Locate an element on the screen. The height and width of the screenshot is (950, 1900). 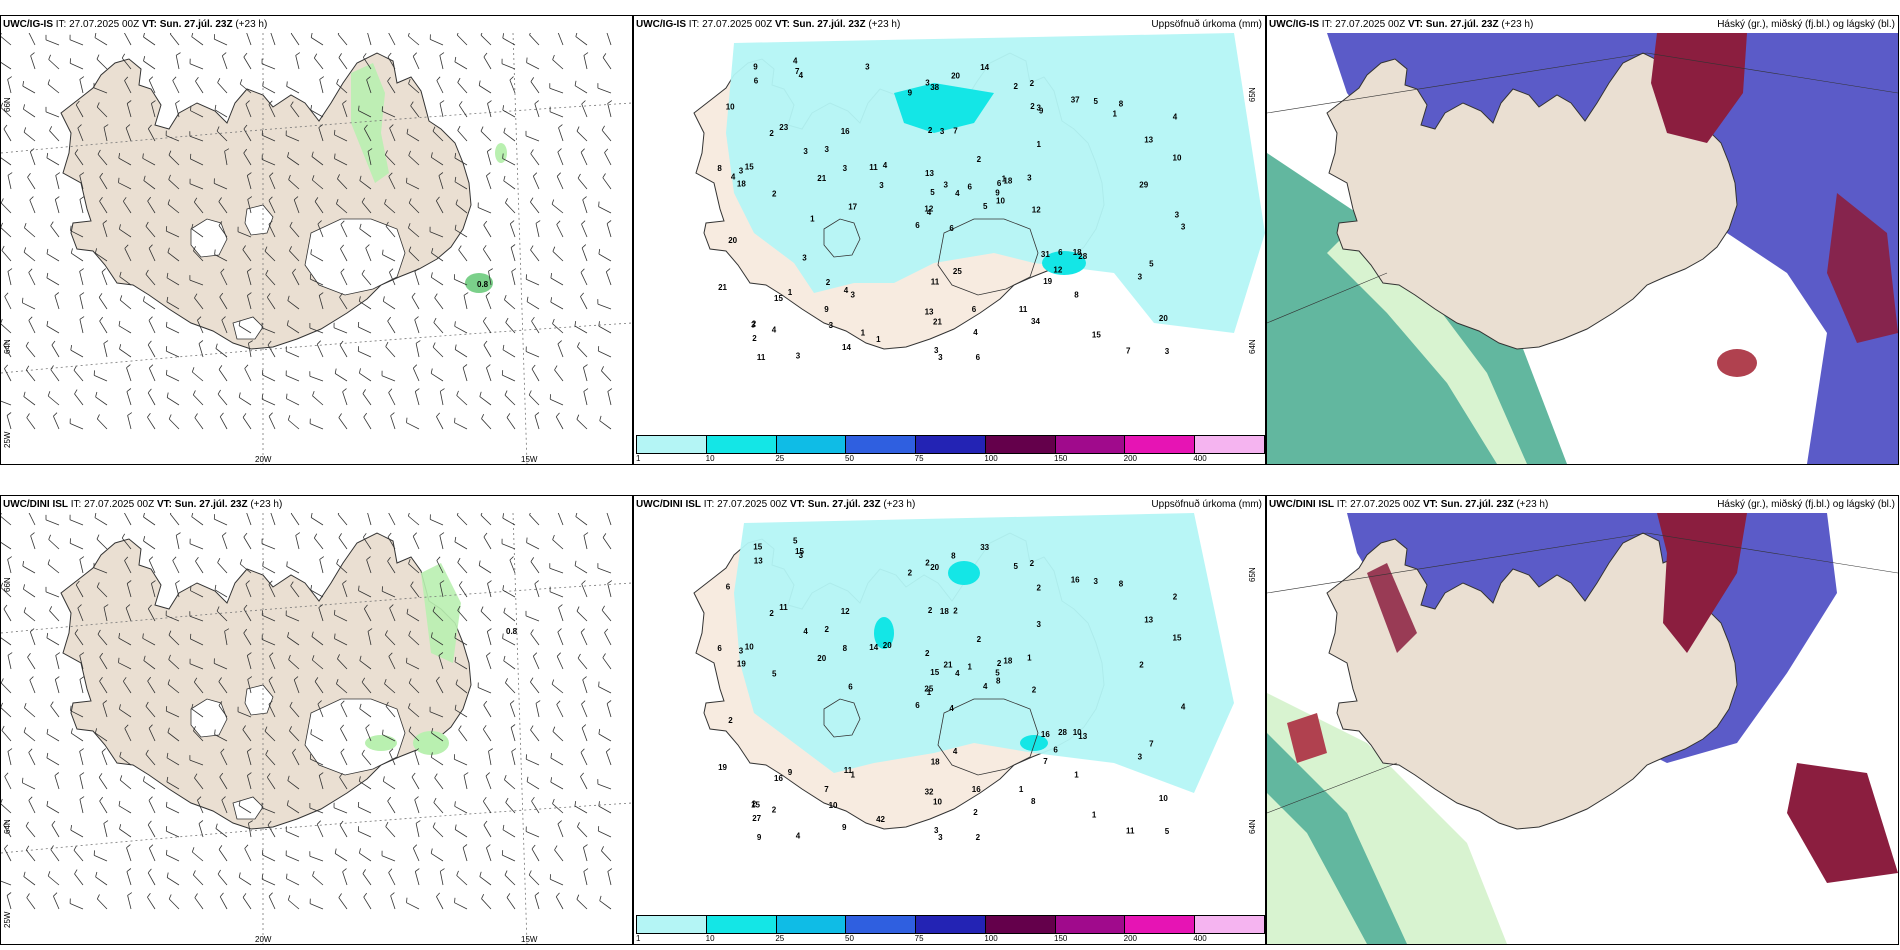
precip-value: 15 is located at coordinates (1177, 638).